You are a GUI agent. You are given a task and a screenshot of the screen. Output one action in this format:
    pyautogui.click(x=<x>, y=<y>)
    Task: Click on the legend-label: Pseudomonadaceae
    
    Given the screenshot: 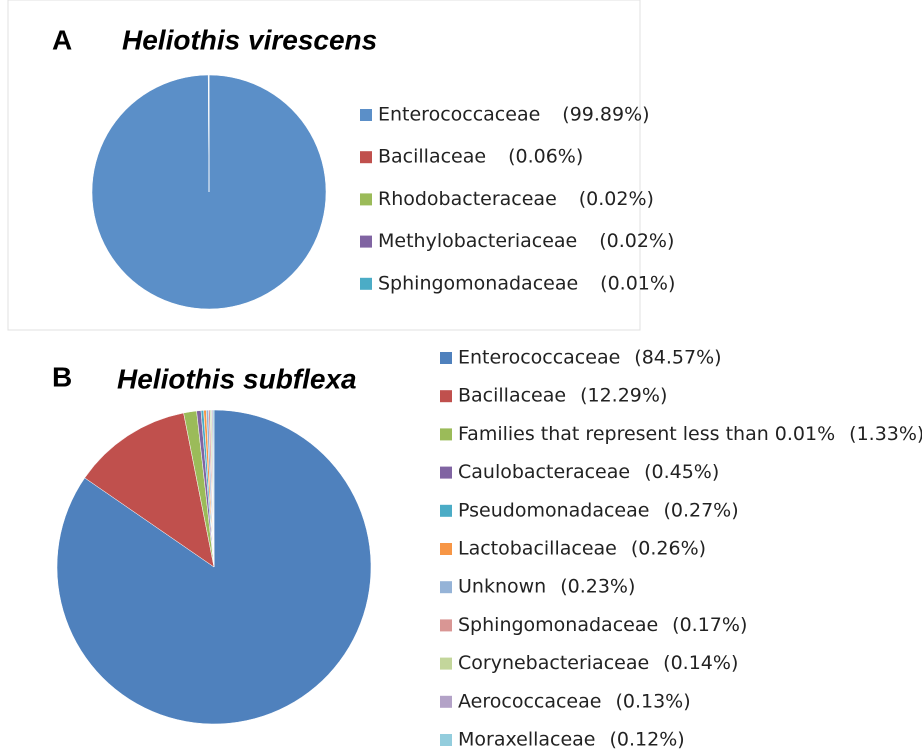 What is the action you would take?
    pyautogui.click(x=553, y=510)
    